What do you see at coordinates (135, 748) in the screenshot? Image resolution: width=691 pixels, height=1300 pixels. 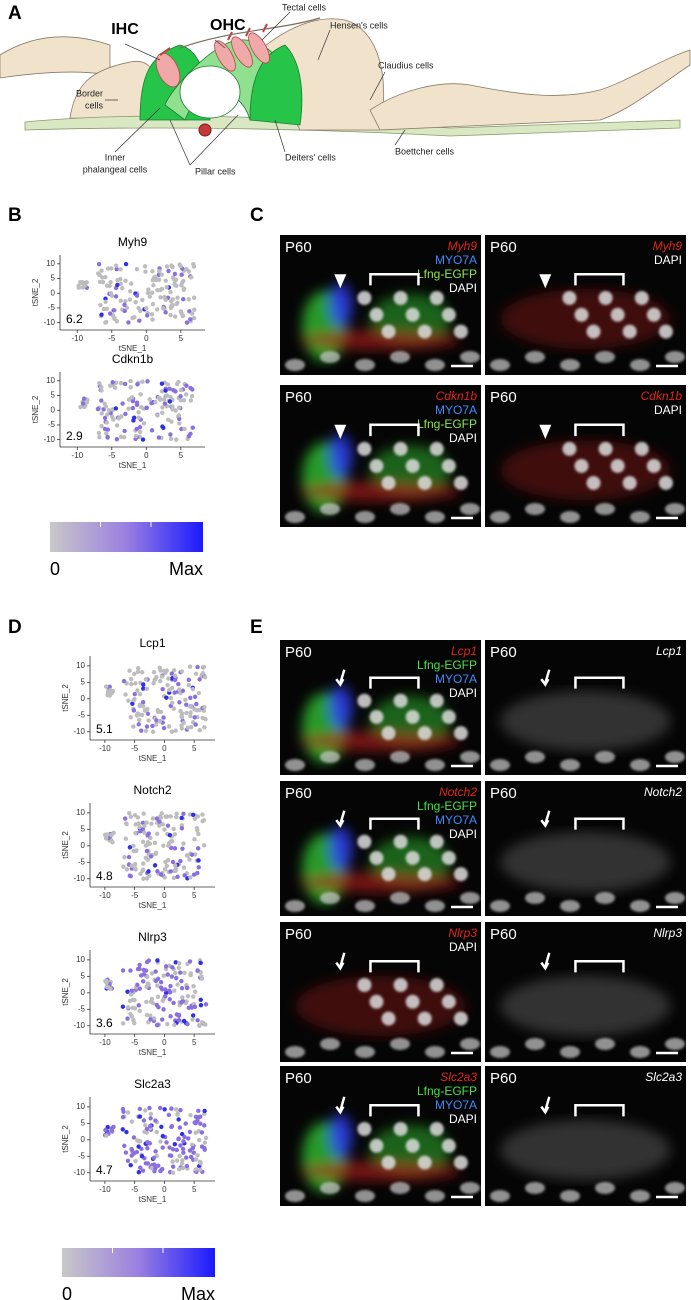 I see `x-tick-label: -5` at bounding box center [135, 748].